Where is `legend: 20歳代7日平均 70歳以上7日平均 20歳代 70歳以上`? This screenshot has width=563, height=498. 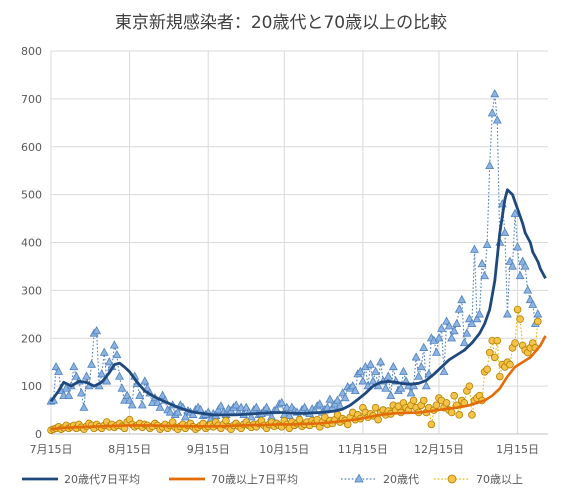 legend: 20歳代7日平均 70歳以上7日平均 20歳代 70歳以上 is located at coordinates (272, 479).